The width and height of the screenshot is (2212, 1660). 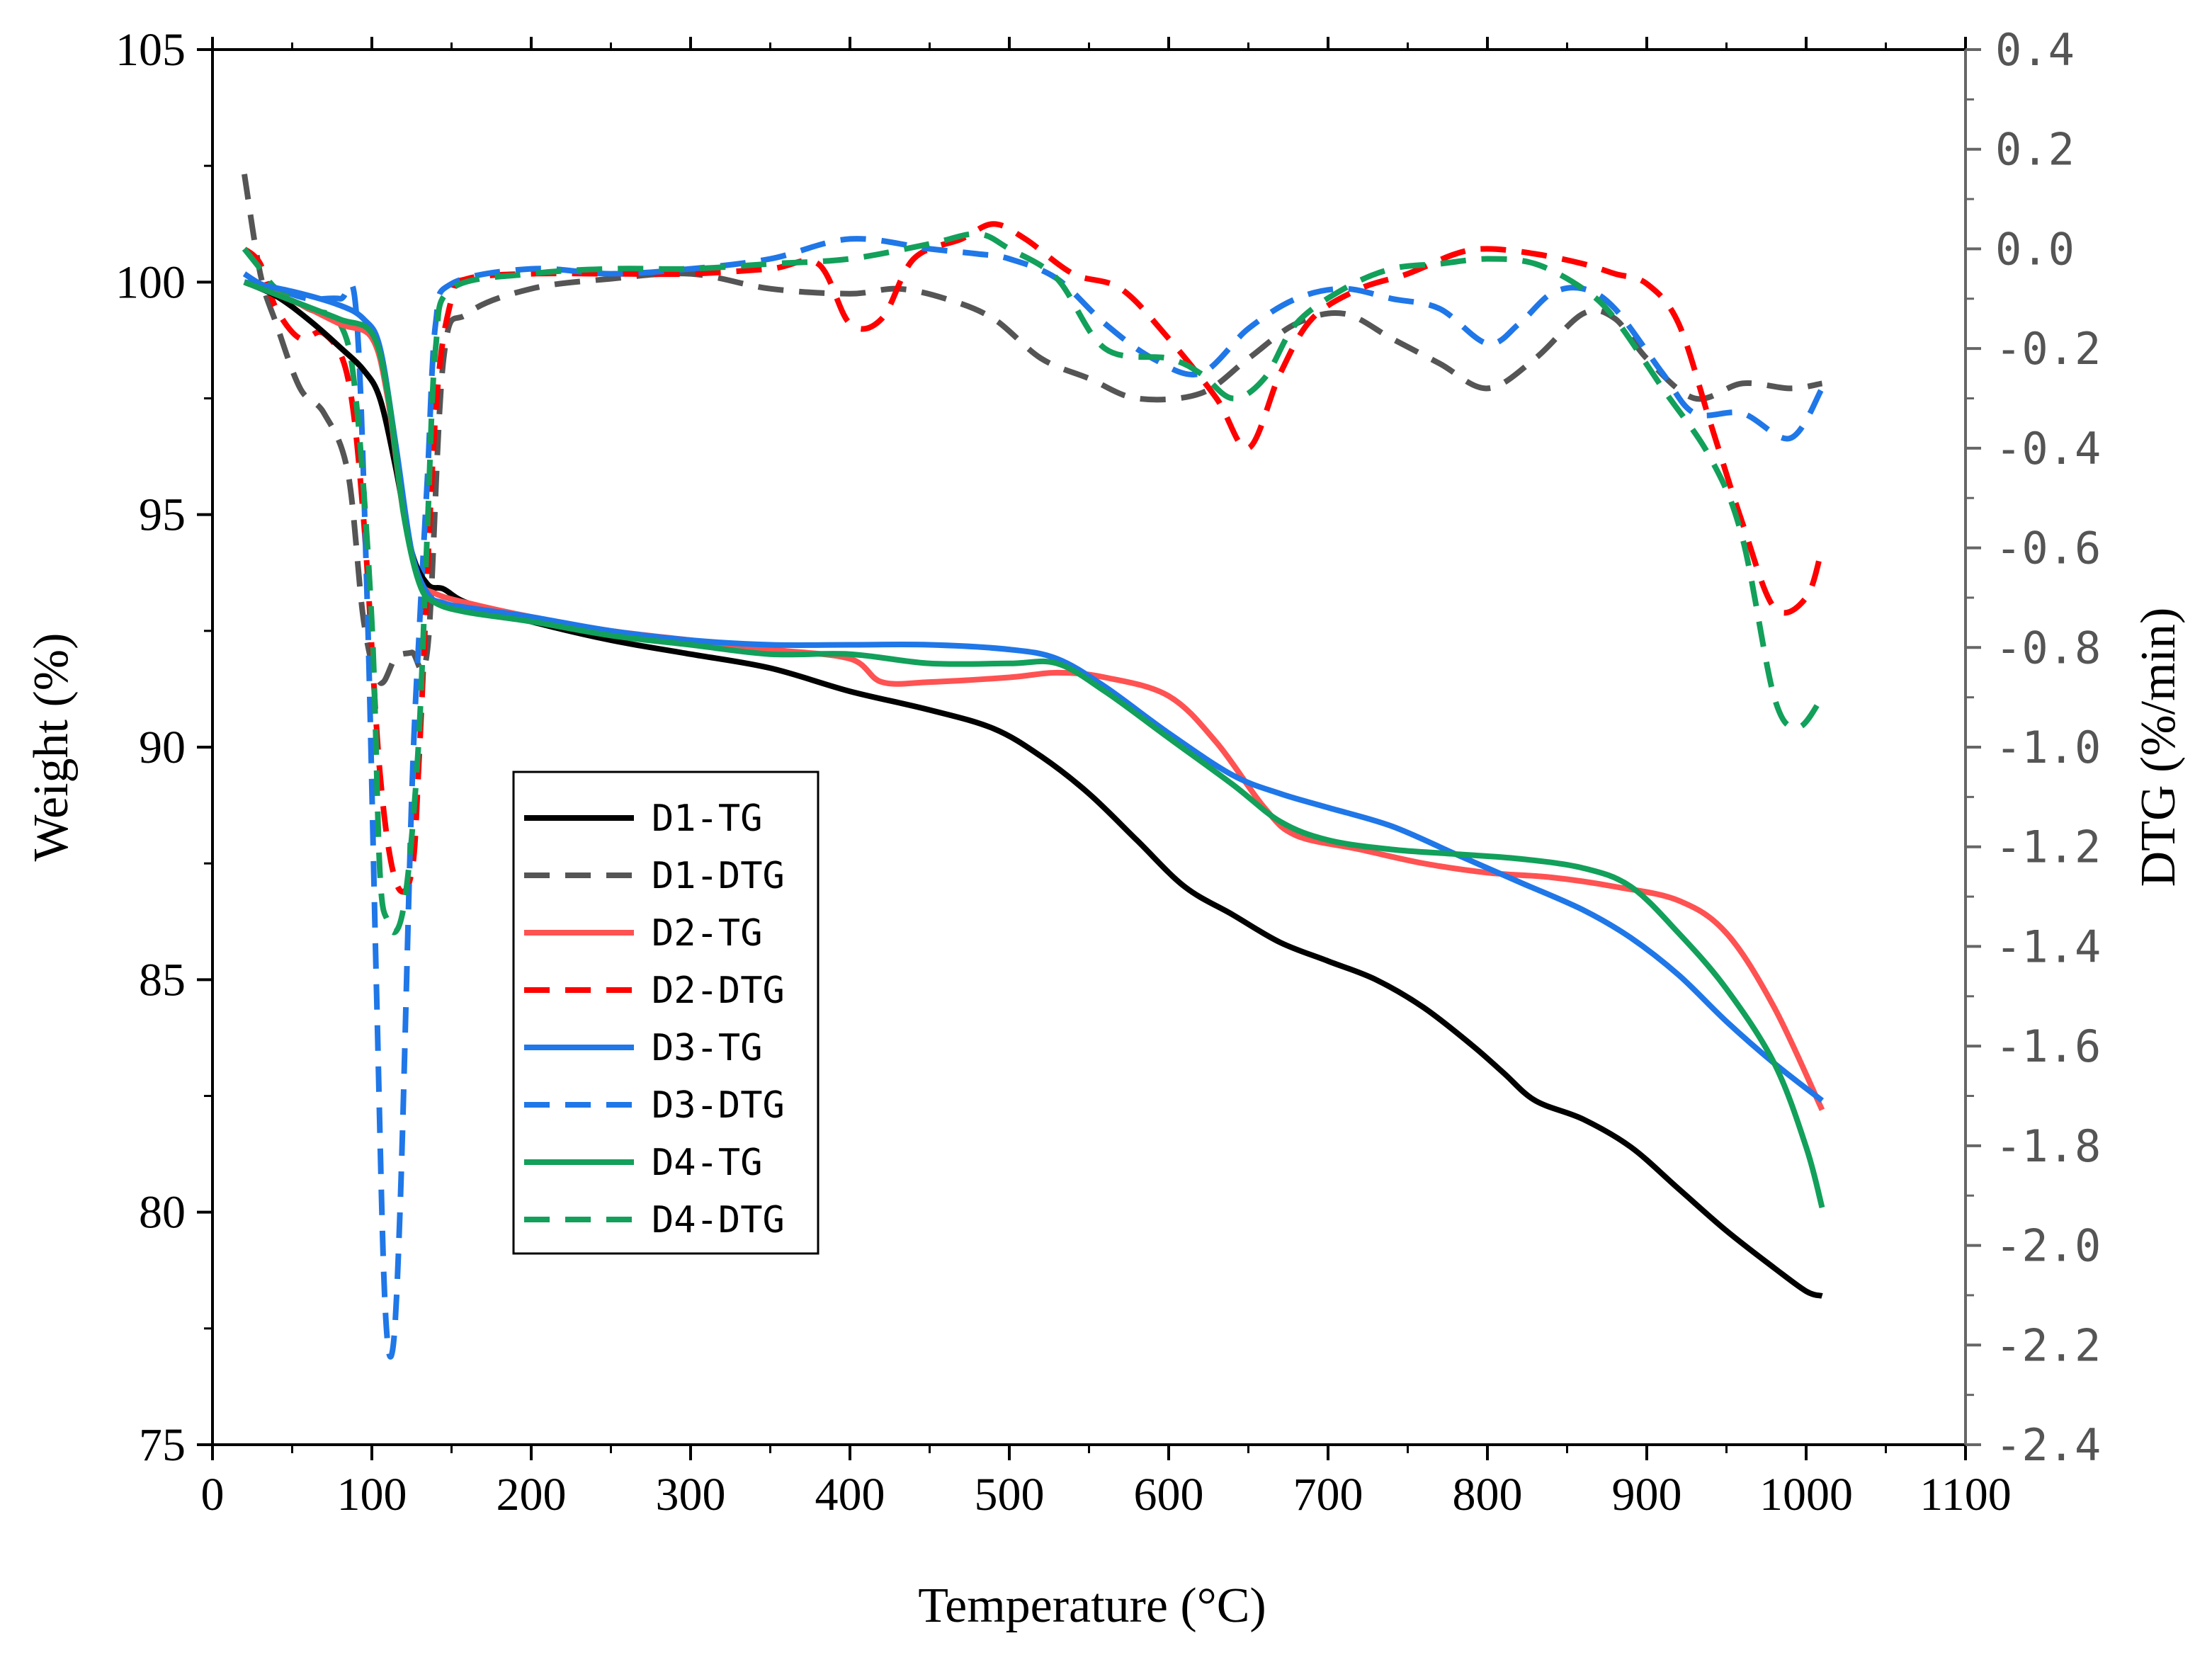 I want to click on y-right-tick-label: -2.0, so click(x=2048, y=1246).